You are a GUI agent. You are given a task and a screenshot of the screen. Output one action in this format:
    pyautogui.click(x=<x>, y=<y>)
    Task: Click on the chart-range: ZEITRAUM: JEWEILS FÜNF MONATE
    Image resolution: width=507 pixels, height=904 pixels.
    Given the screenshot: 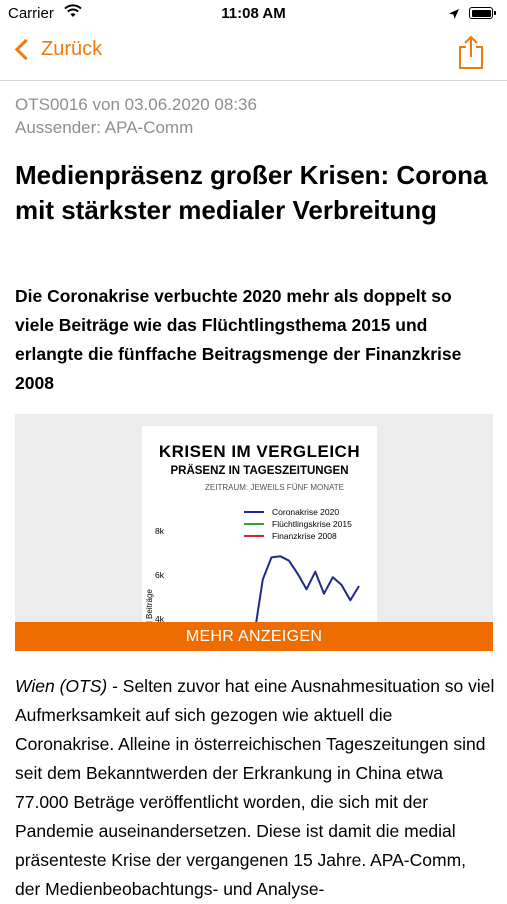 What is the action you would take?
    pyautogui.click(x=274, y=487)
    